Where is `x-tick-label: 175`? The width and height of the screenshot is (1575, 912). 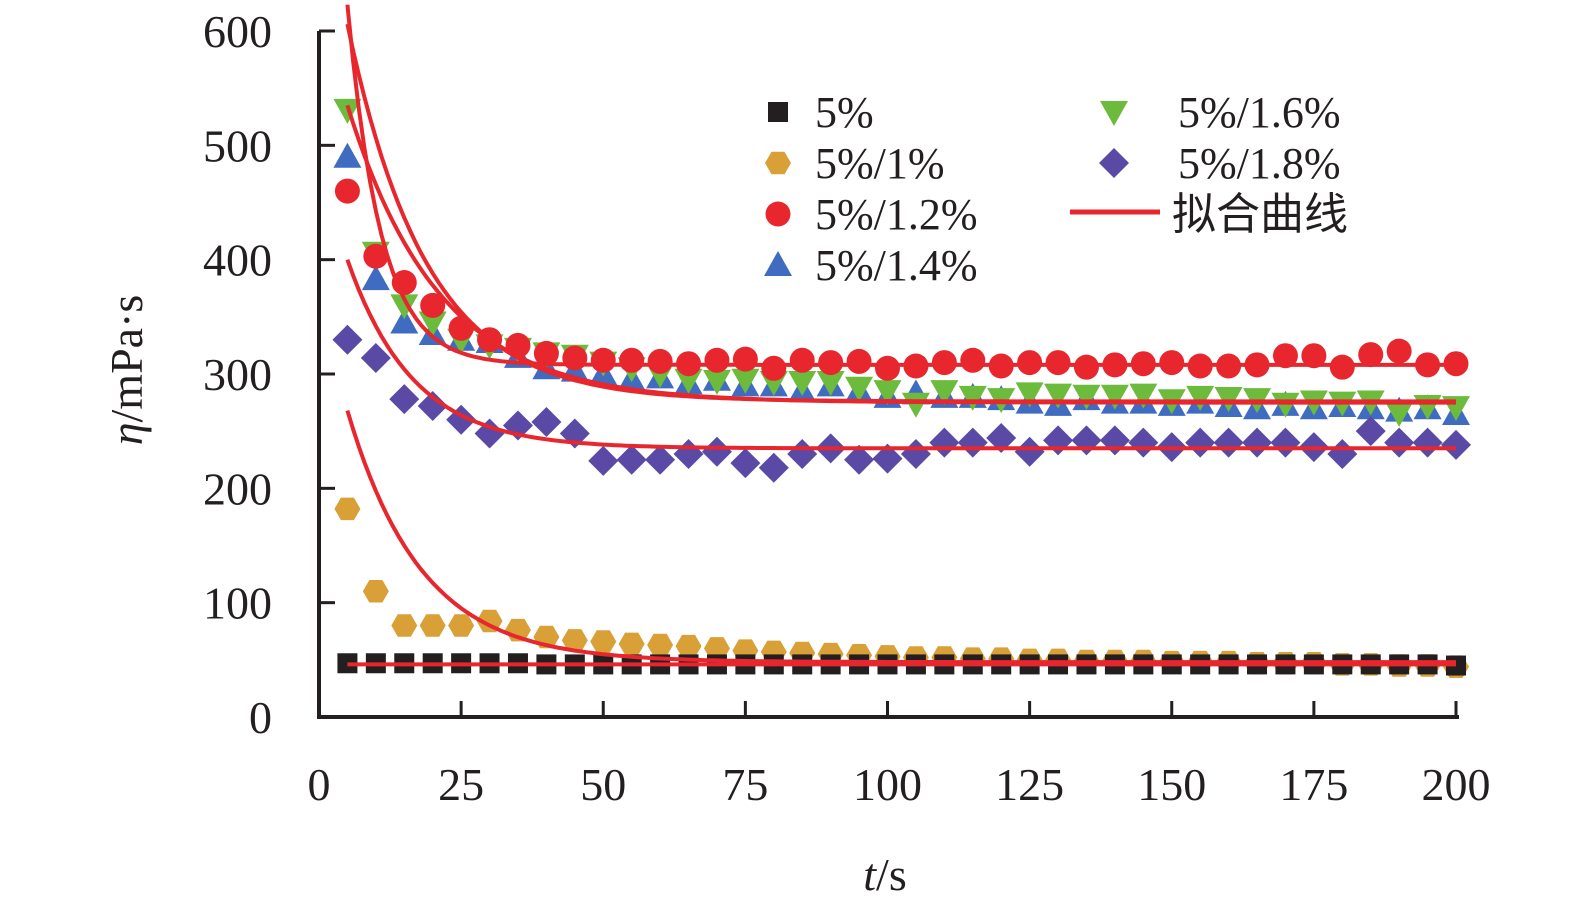
x-tick-label: 175 is located at coordinates (1313, 784).